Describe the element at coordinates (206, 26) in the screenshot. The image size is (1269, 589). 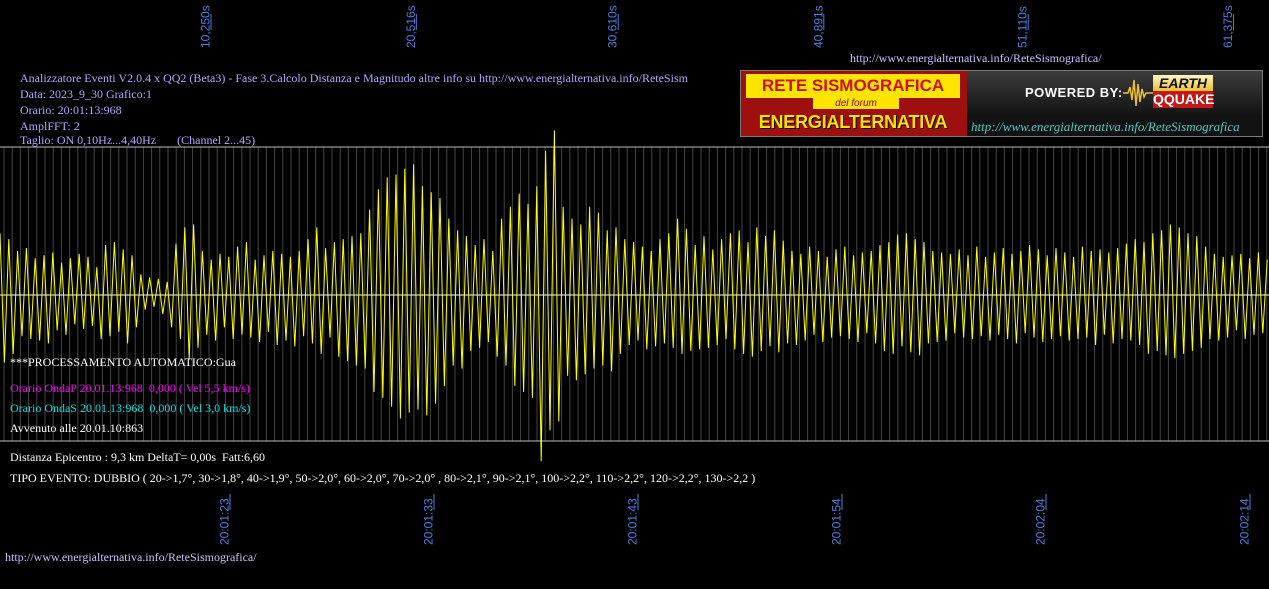
I see `top-tick-label: 10,250s` at that location.